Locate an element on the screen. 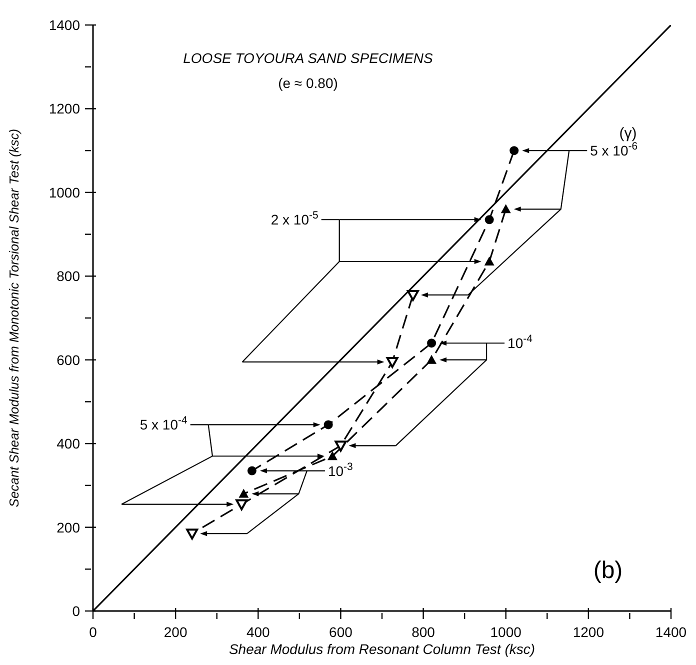 The height and width of the screenshot is (665, 696). y-tick-label: 200 is located at coordinates (68, 527).